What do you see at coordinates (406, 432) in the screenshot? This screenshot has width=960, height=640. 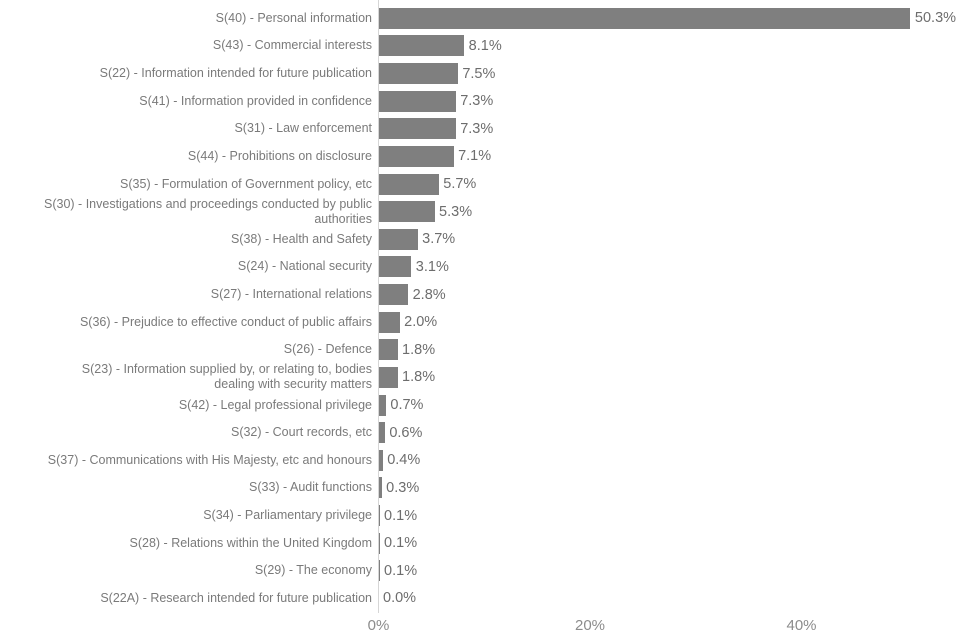 I see `value-label: 0.6%` at bounding box center [406, 432].